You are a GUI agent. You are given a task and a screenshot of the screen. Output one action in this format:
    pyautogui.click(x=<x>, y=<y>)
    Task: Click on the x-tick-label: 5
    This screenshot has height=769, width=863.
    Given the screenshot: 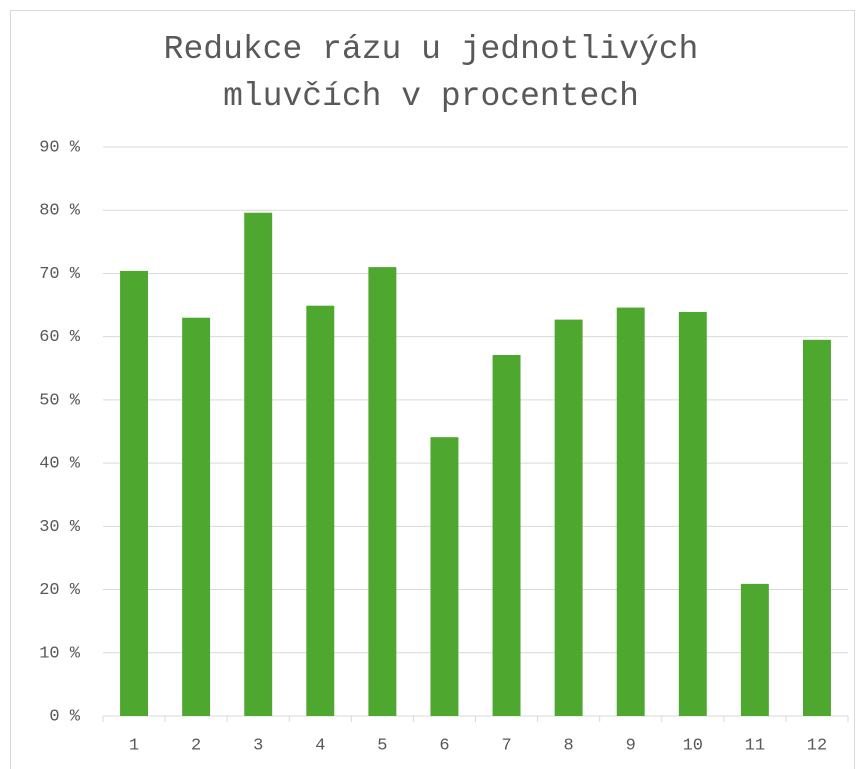 What is the action you would take?
    pyautogui.click(x=382, y=745)
    